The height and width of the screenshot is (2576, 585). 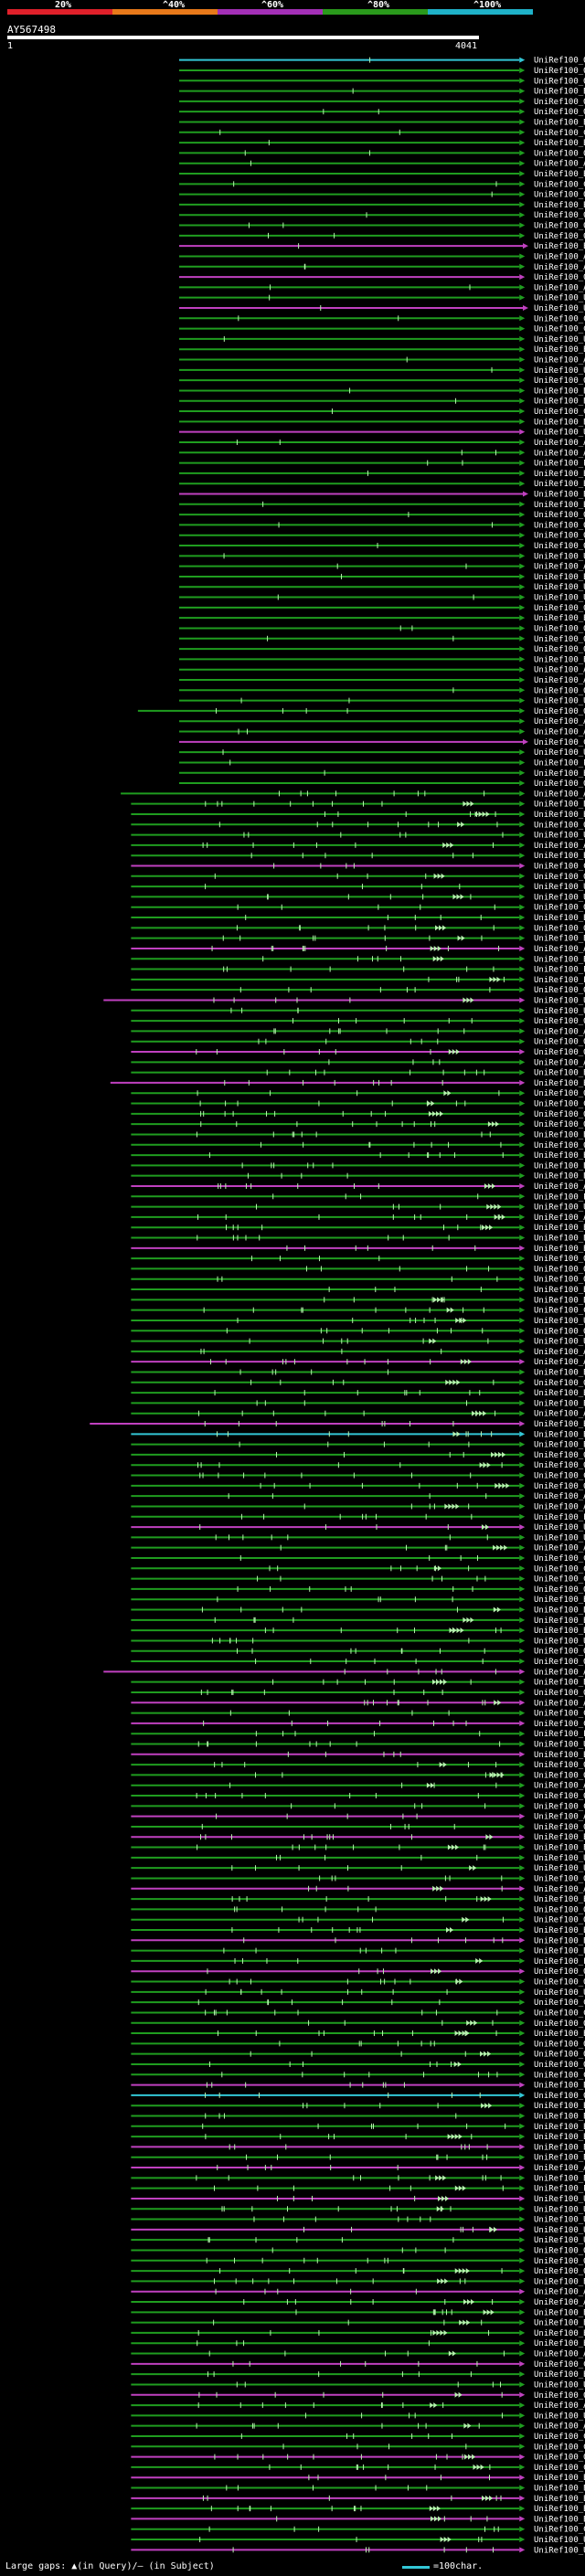 I want to click on hit-row: UniRef100_B6QTR5, so click(x=358, y=2478).